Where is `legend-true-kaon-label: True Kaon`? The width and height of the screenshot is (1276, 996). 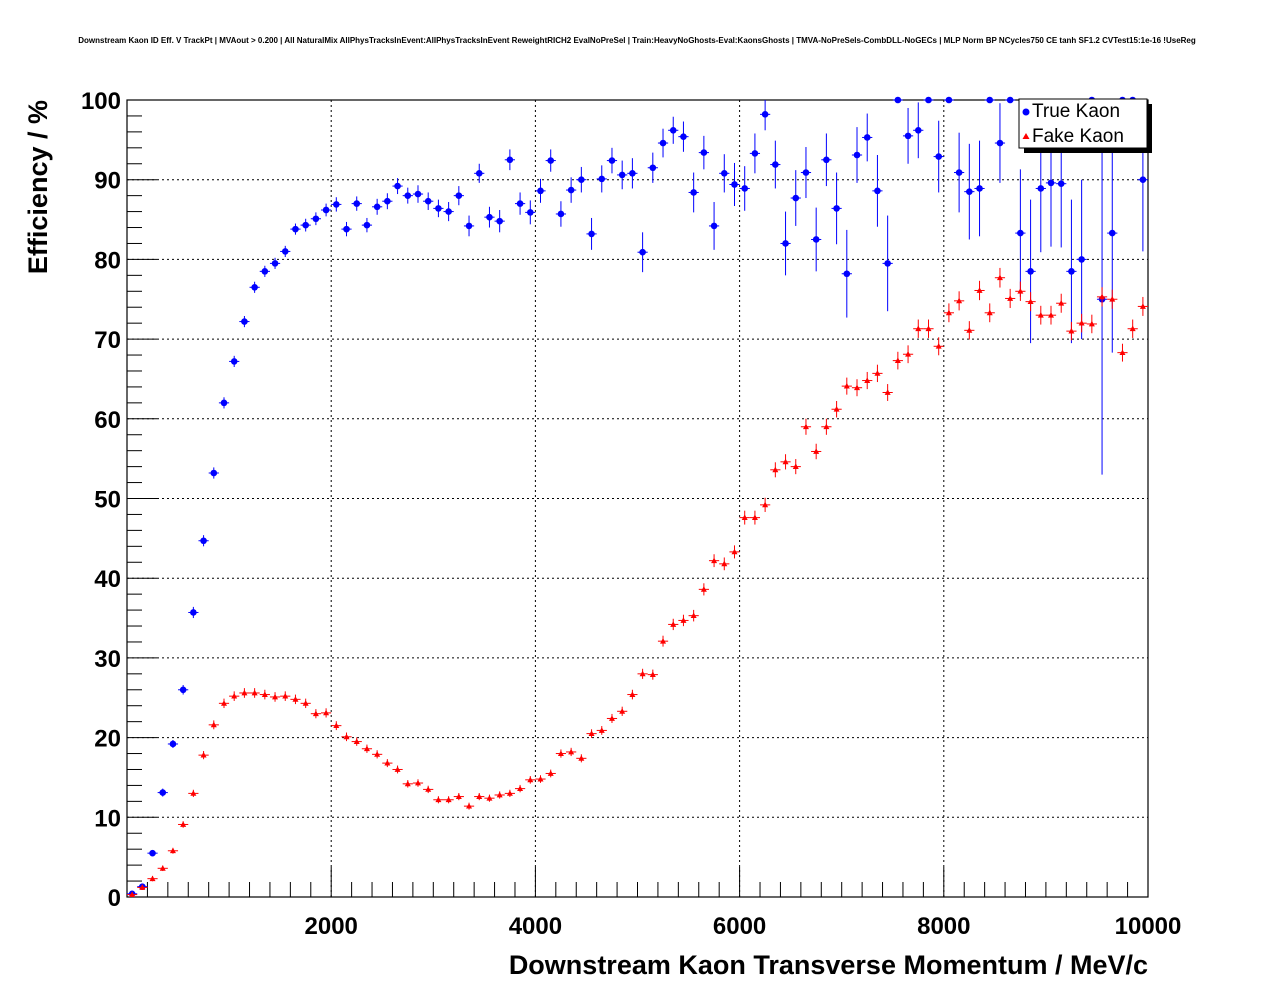
legend-true-kaon-label: True Kaon is located at coordinates (1076, 111).